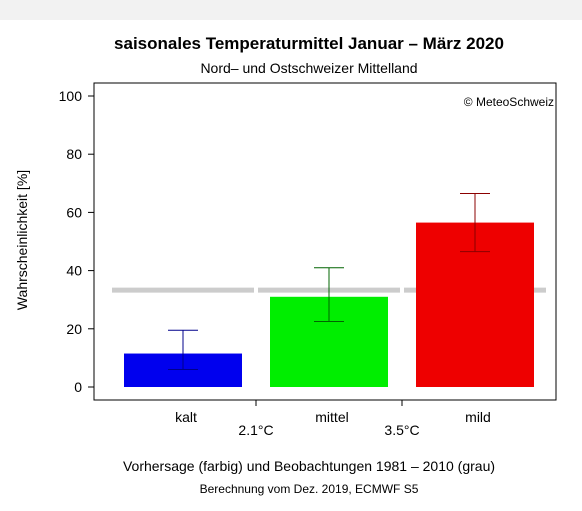 The height and width of the screenshot is (511, 582). What do you see at coordinates (401, 430) in the screenshot?
I see `threshold-label: 3.5°C` at bounding box center [401, 430].